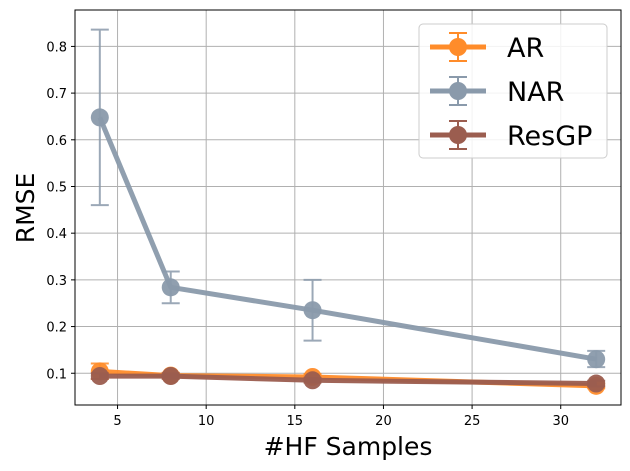  I want to click on x-tick-label: 10, so click(206, 421).